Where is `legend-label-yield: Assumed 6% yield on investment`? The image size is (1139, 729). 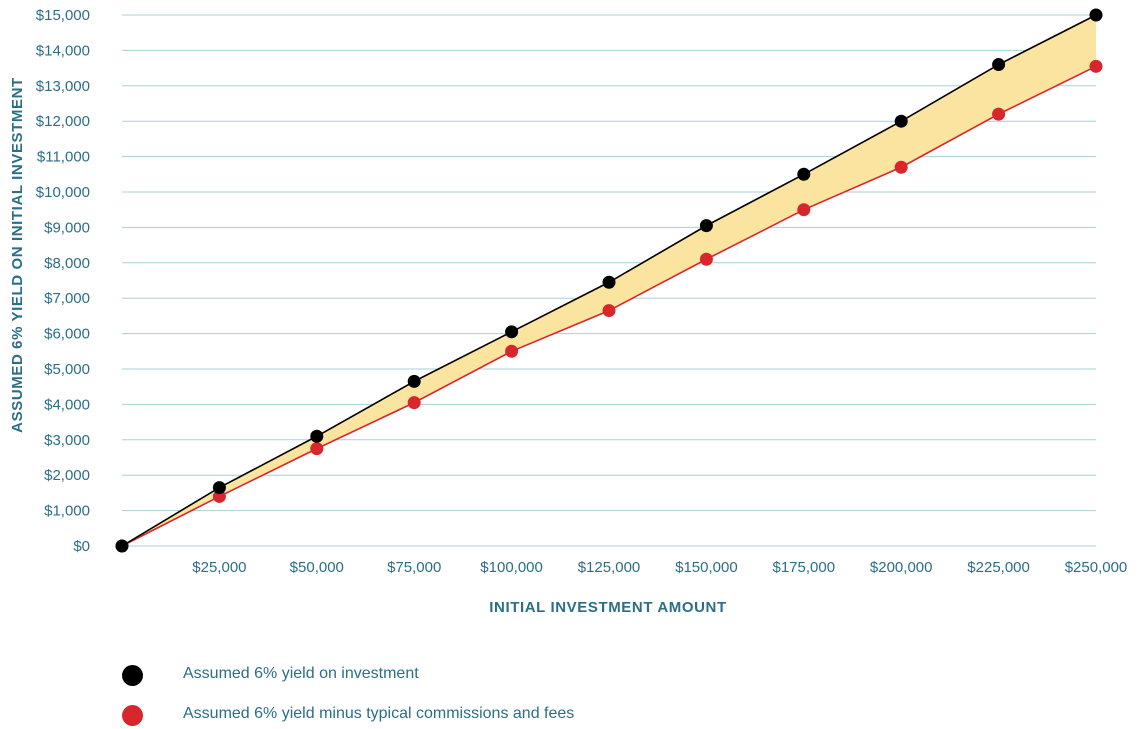
legend-label-yield: Assumed 6% yield on investment is located at coordinates (301, 674).